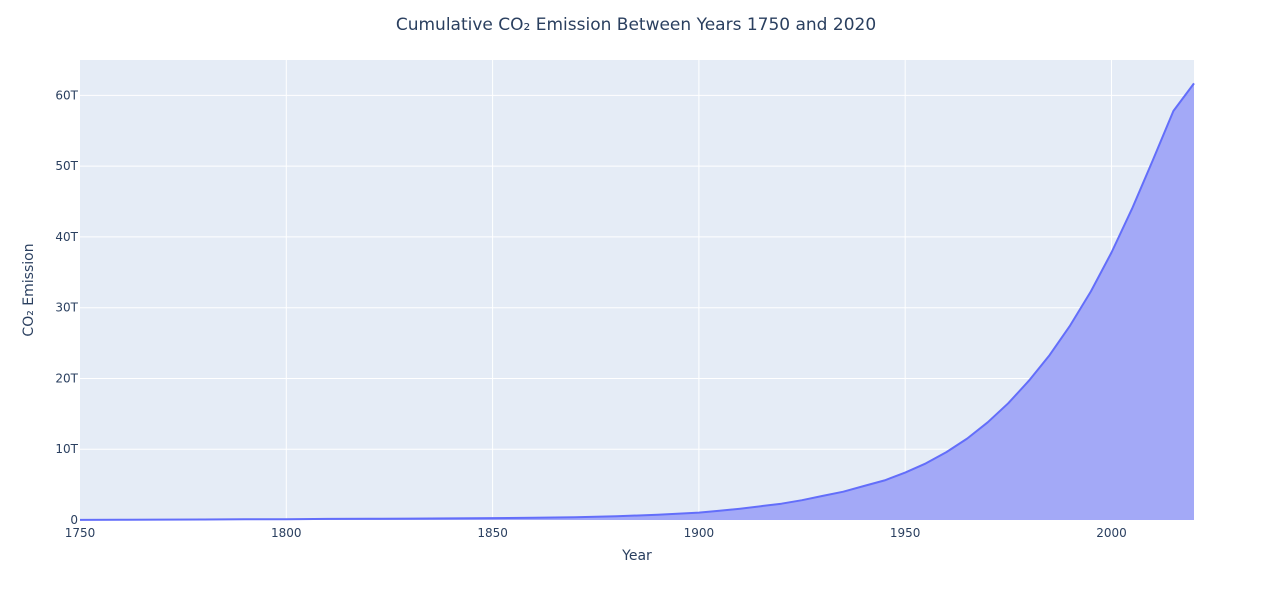  I want to click on x-axis-ticks: 1750 1800 1850 1900 1950 2000, so click(596, 533).